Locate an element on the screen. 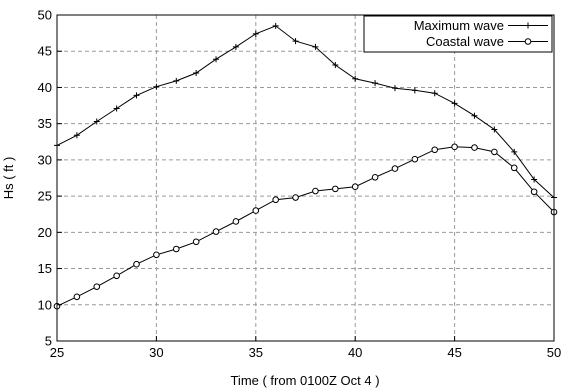  y-tick-label: 10 is located at coordinates (45, 304).